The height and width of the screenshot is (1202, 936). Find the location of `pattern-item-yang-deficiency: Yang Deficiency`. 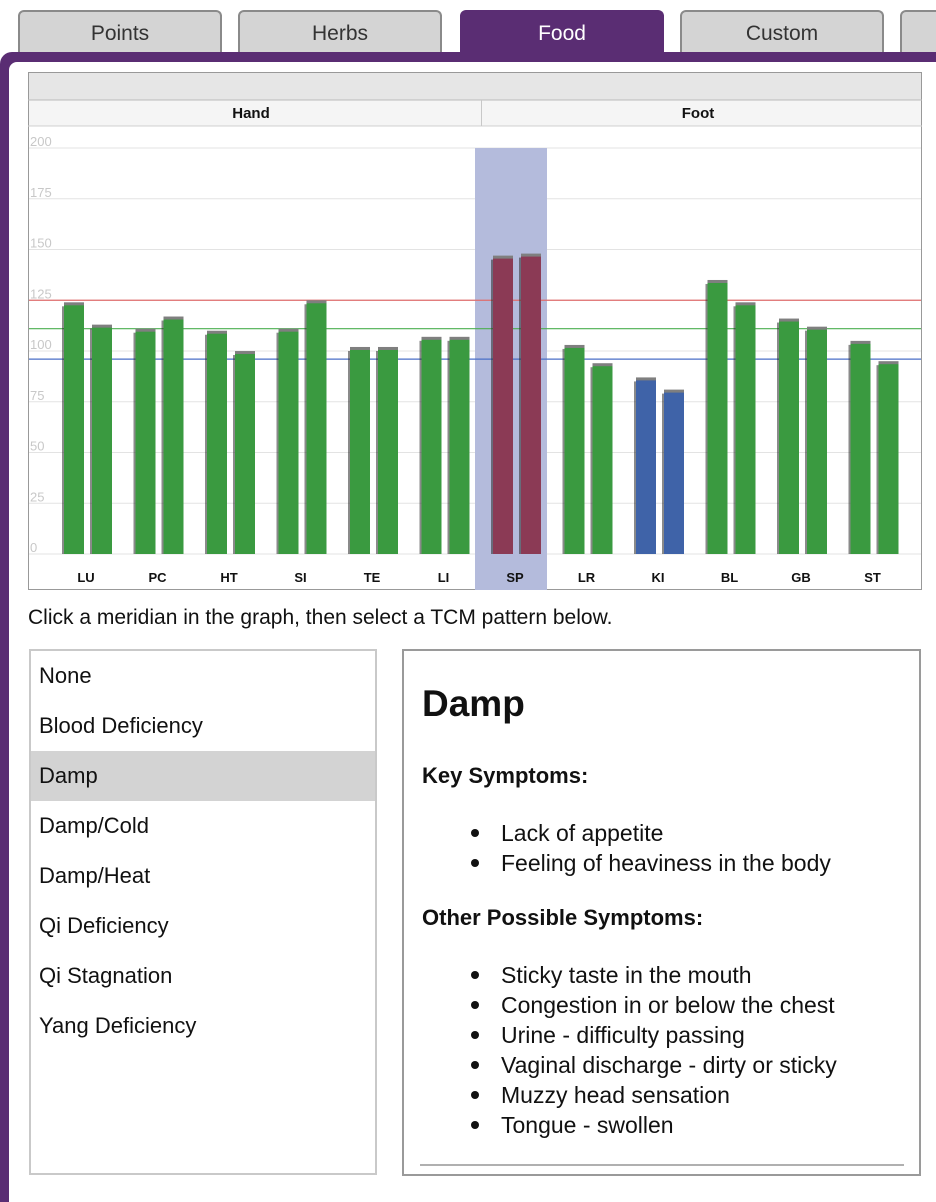

pattern-item-yang-deficiency: Yang Deficiency is located at coordinates (118, 1025).